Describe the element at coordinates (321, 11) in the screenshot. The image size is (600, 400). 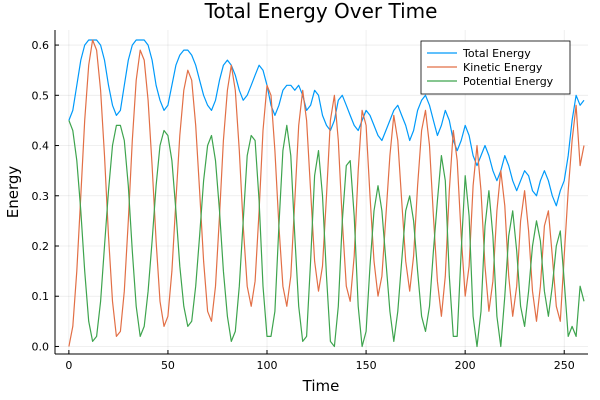
I see `chart-title: Total Energy Over Time` at that location.